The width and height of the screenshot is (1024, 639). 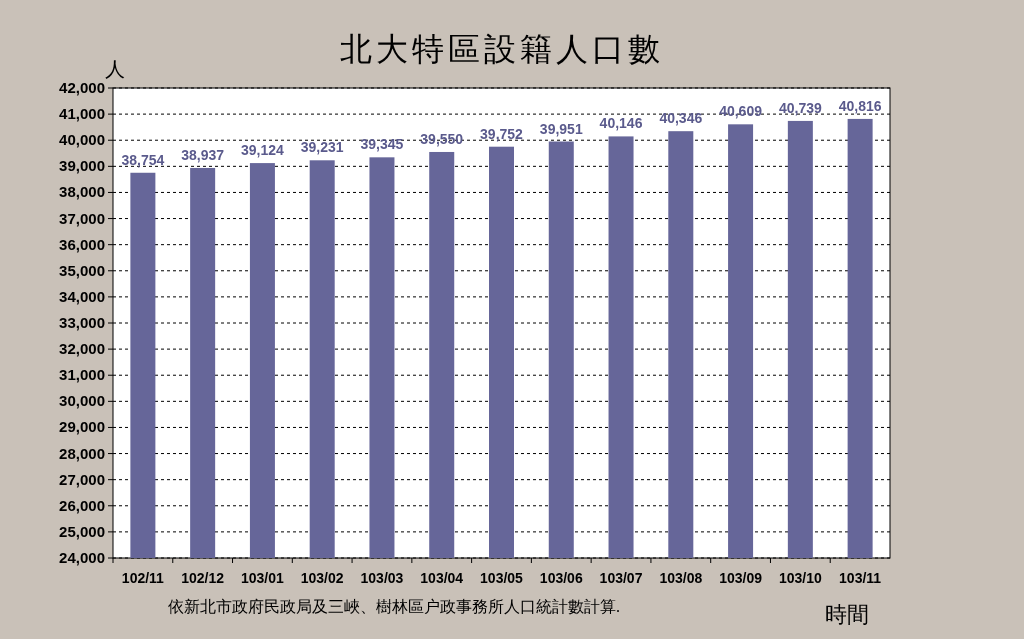 I want to click on x-tick-label: 103/04, so click(x=442, y=578).